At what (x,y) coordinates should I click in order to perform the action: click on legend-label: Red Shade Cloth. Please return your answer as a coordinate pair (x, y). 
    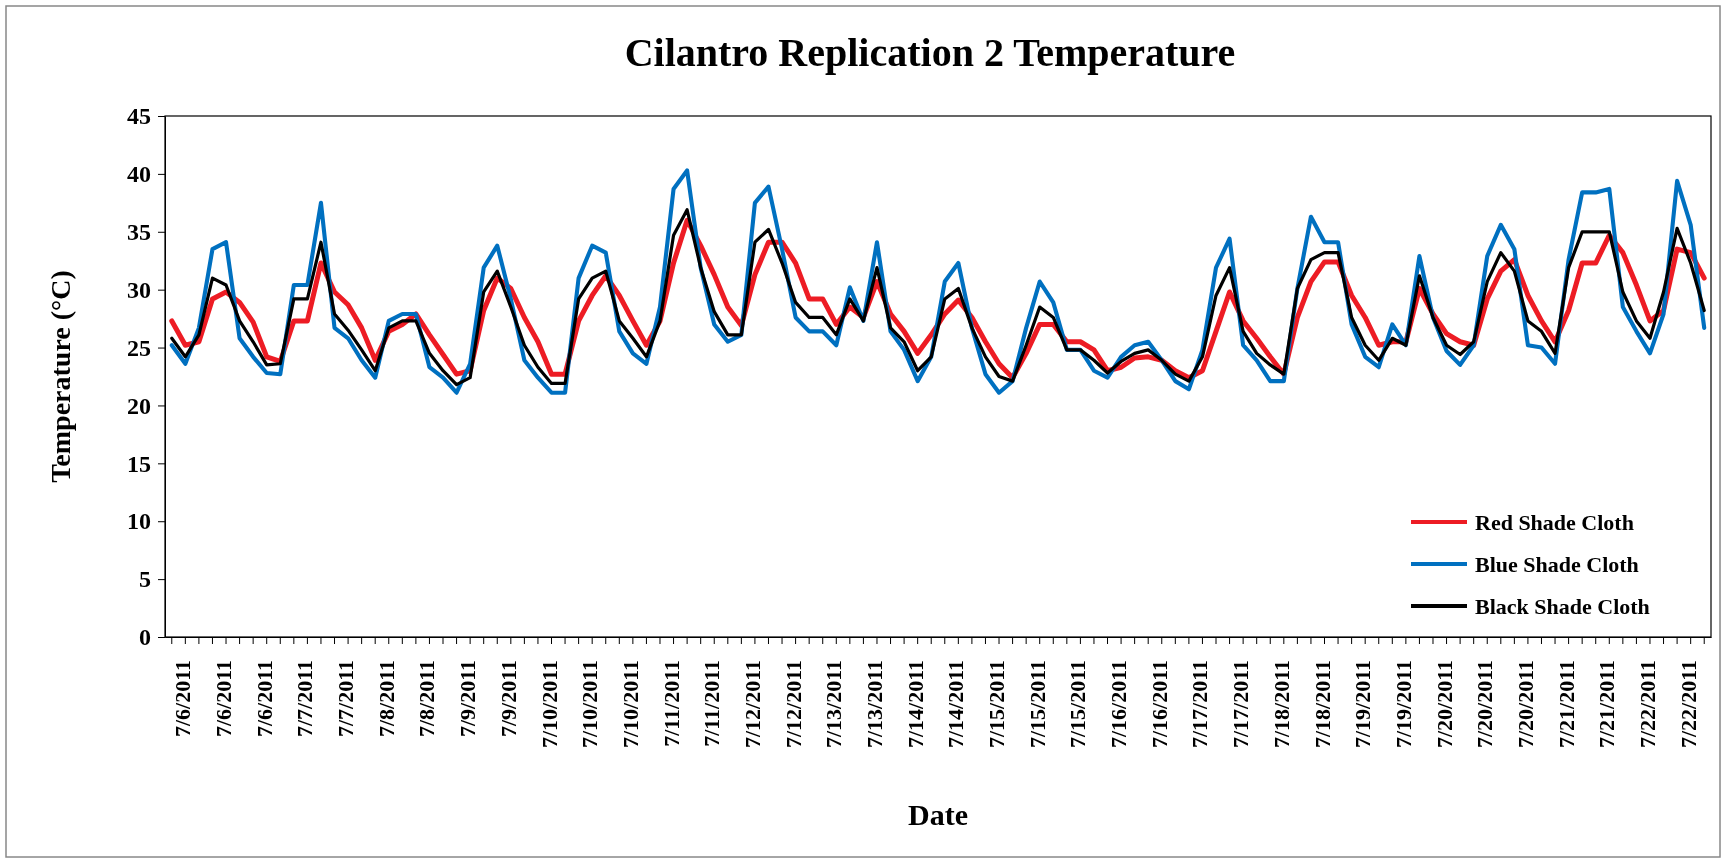
    Looking at the image, I should click on (1554, 522).